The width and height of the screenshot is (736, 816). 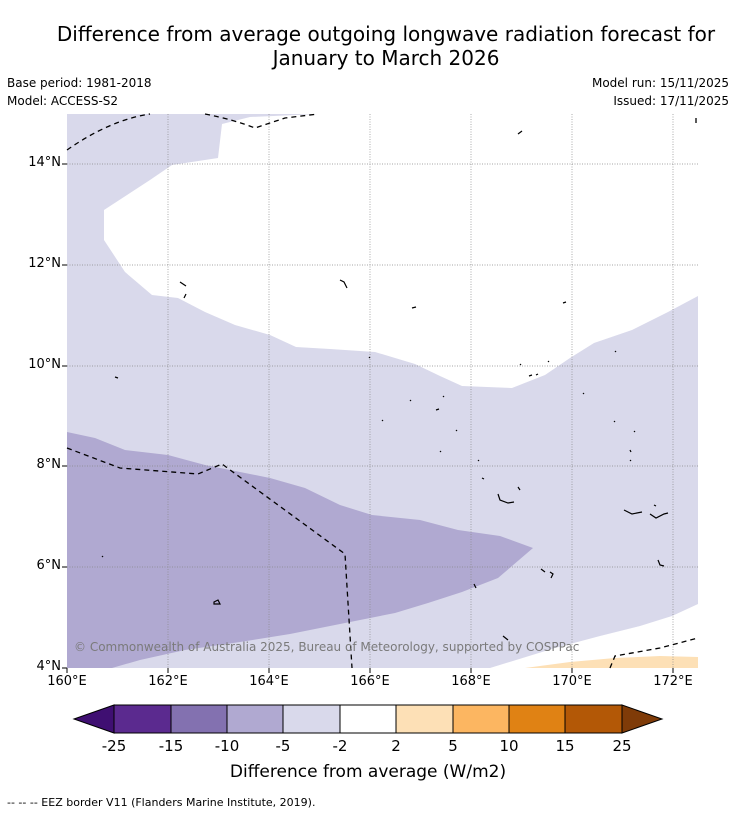 What do you see at coordinates (44, 162) in the screenshot?
I see `lat-label-14n: 14°N` at bounding box center [44, 162].